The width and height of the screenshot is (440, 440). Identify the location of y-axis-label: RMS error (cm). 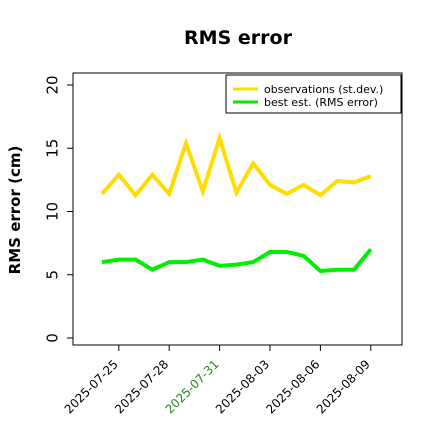
(15, 210).